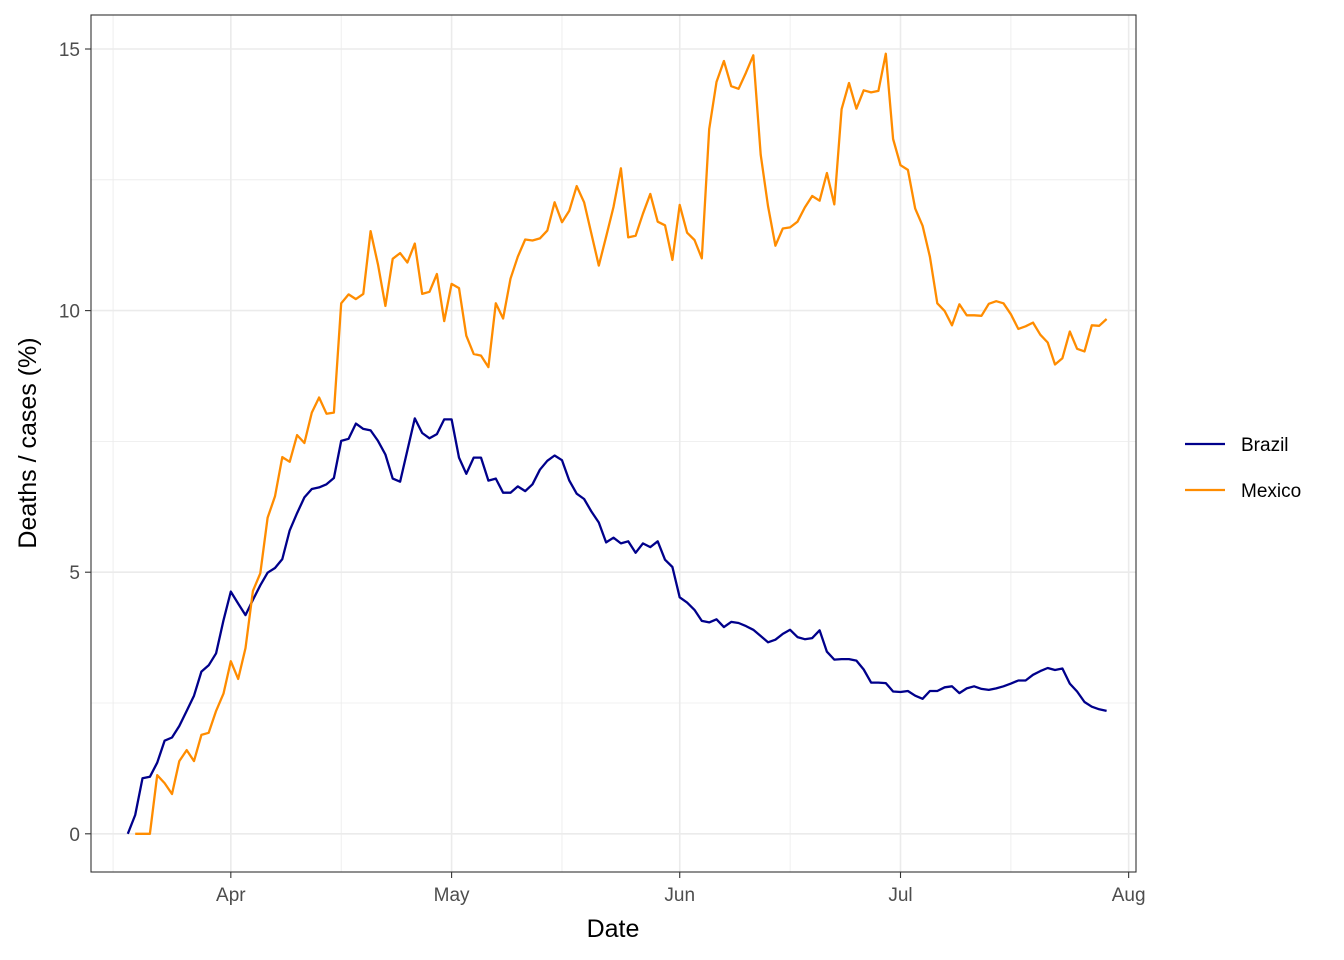  What do you see at coordinates (900, 895) in the screenshot?
I see `x-tick-label: Jul` at bounding box center [900, 895].